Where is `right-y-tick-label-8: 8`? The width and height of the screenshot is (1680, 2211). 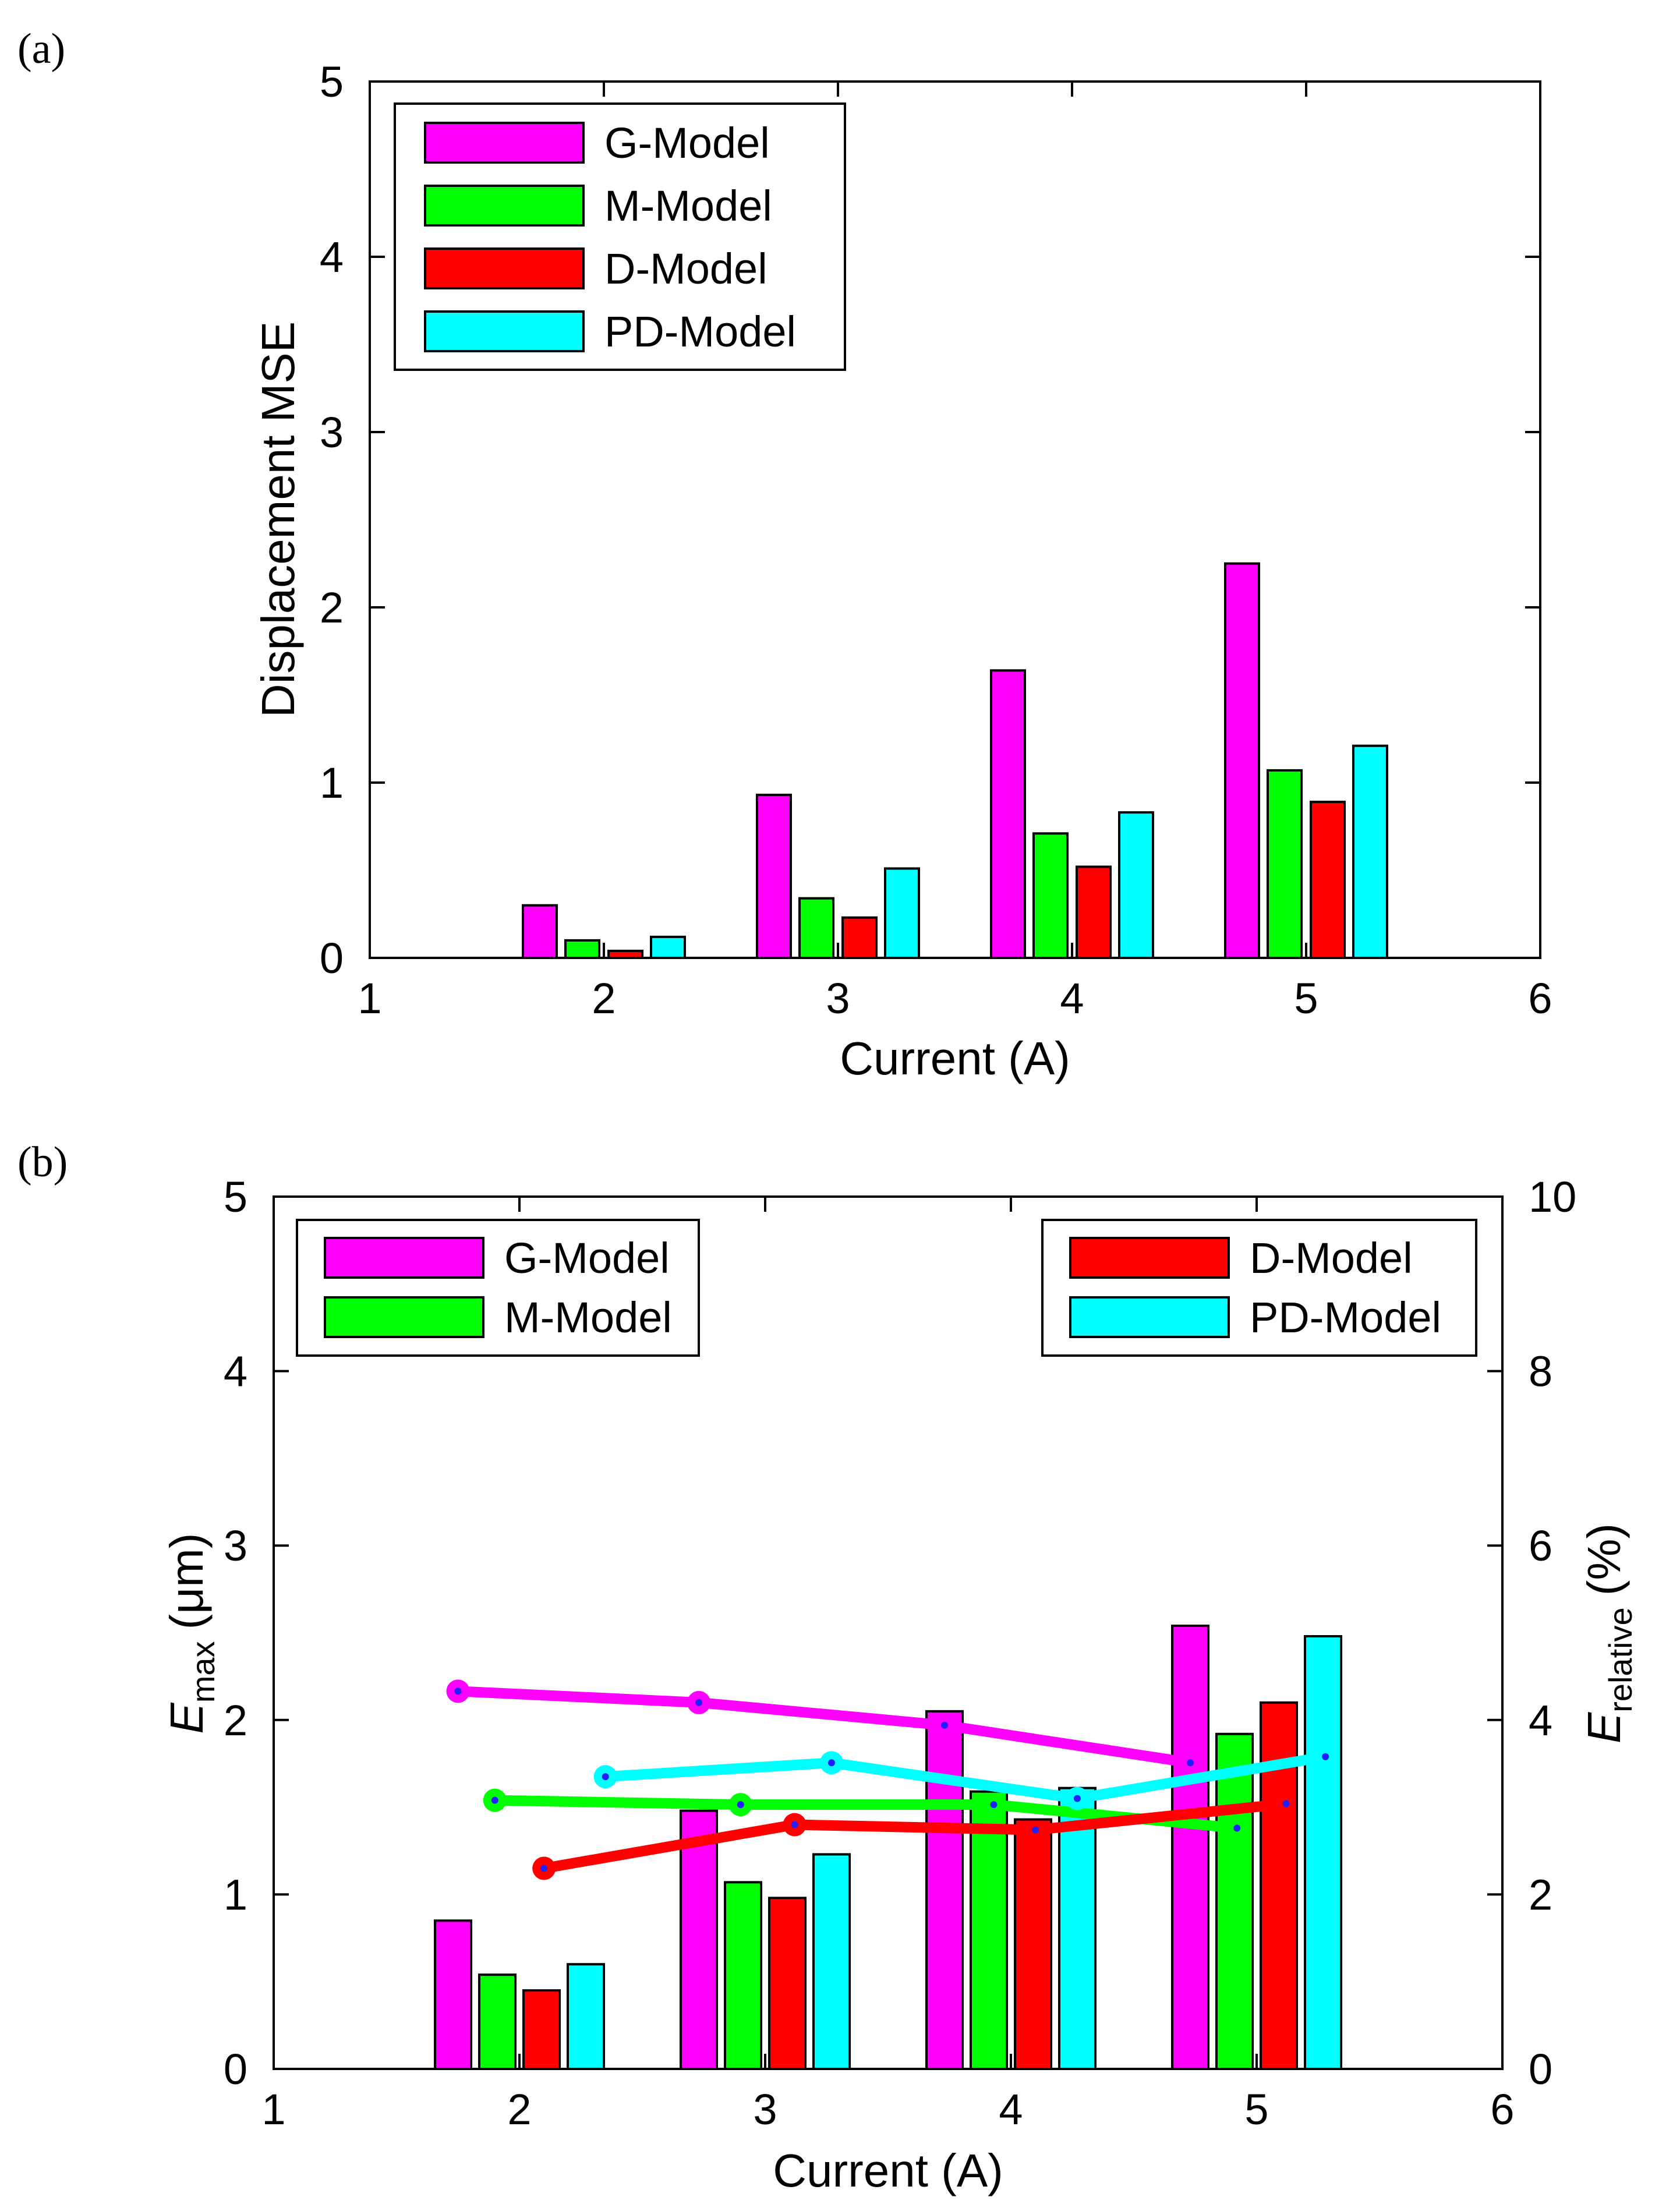 right-y-tick-label-8: 8 is located at coordinates (1540, 1372).